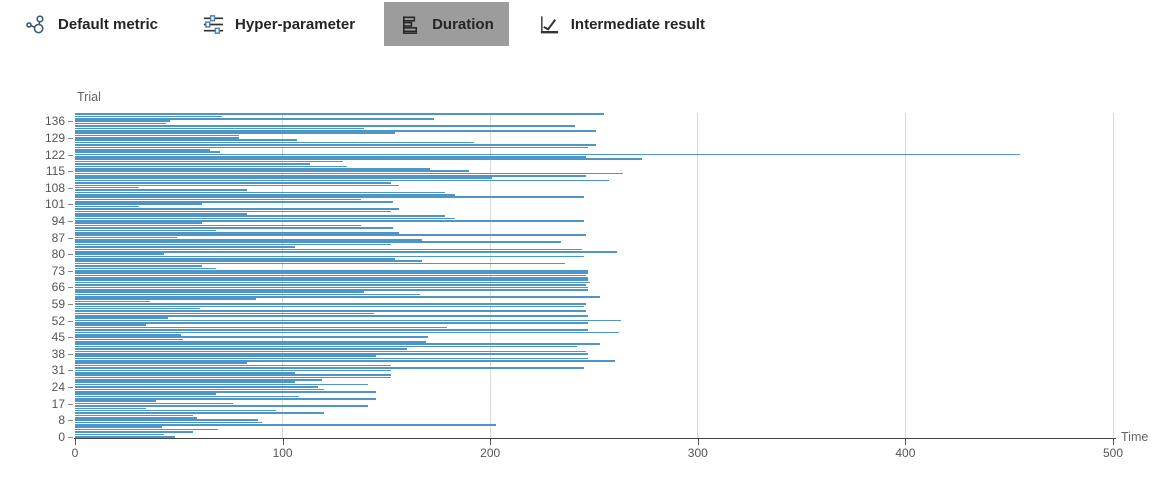 Image resolution: width=1162 pixels, height=489 pixels. Describe the element at coordinates (1113, 453) in the screenshot. I see `x-tick-label: 500` at that location.